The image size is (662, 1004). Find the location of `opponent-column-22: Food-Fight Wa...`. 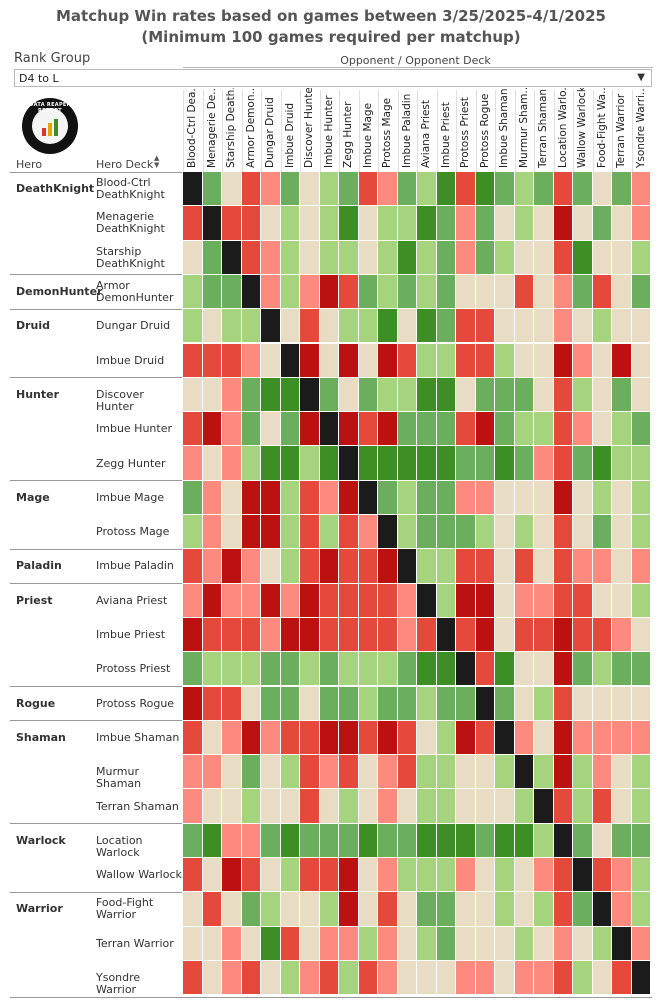

opponent-column-22: Food-Fight Wa... is located at coordinates (602, 130).